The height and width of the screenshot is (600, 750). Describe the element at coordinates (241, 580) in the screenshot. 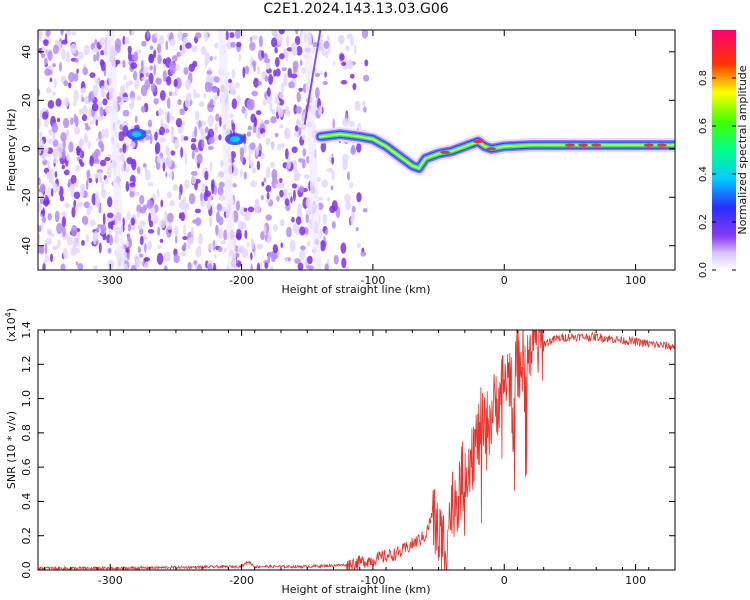

I see `snr-x-tick-label: -200` at that location.